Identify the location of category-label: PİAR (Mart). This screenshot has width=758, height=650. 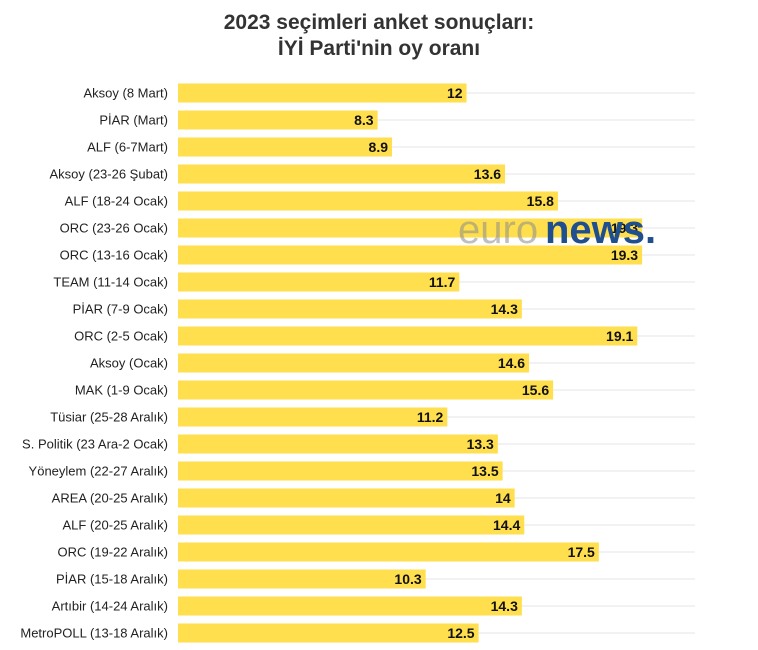
(133, 120).